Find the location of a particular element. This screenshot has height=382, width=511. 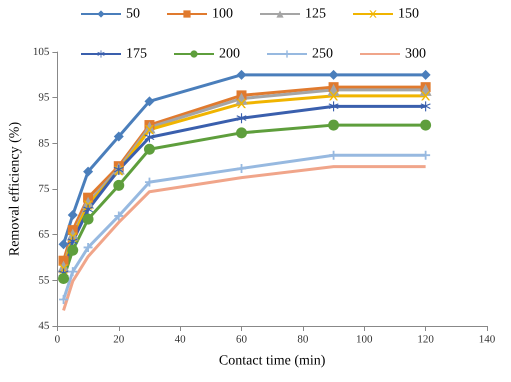

y-tick-label: 55 is located at coordinates (44, 280).